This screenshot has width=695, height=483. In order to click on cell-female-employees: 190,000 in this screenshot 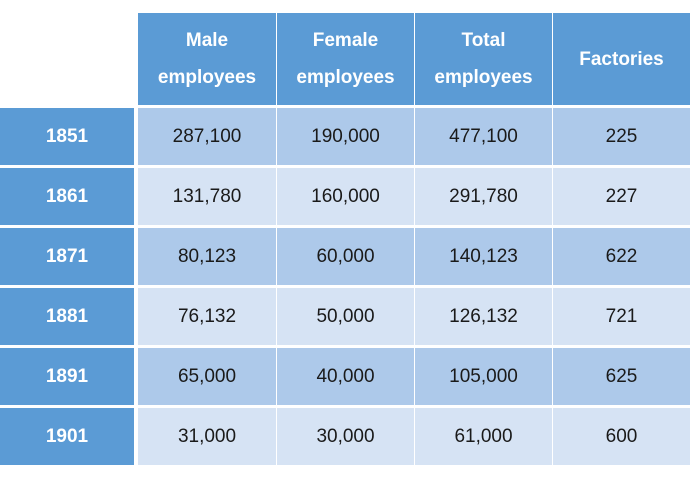, I will do `click(345, 135)`.